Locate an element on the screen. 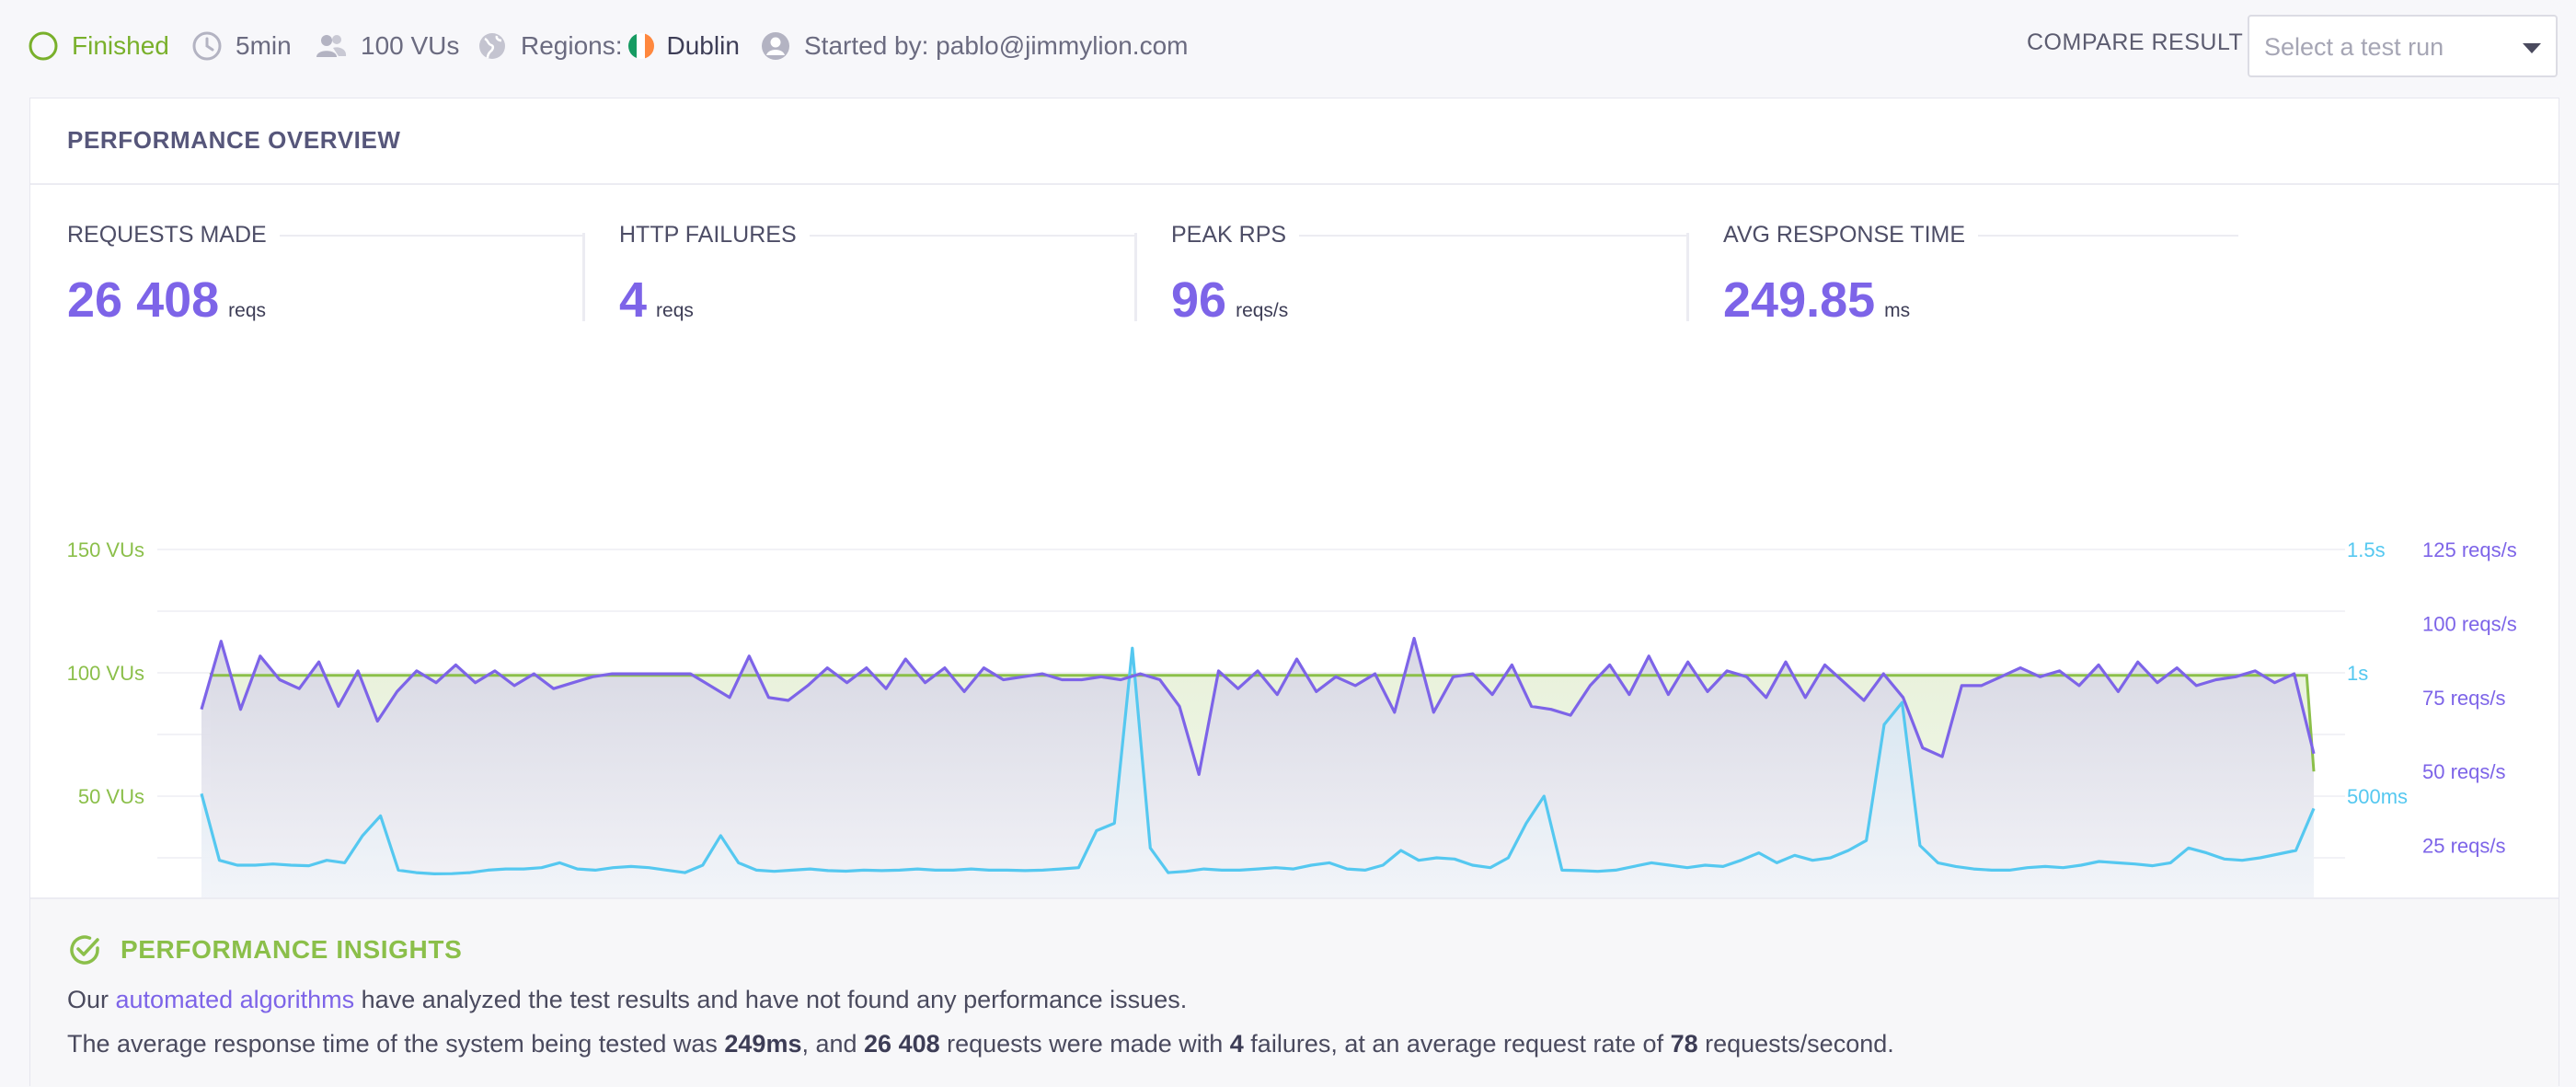 This screenshot has width=2576, height=1087. metric-value: 4 reqs is located at coordinates (656, 300).